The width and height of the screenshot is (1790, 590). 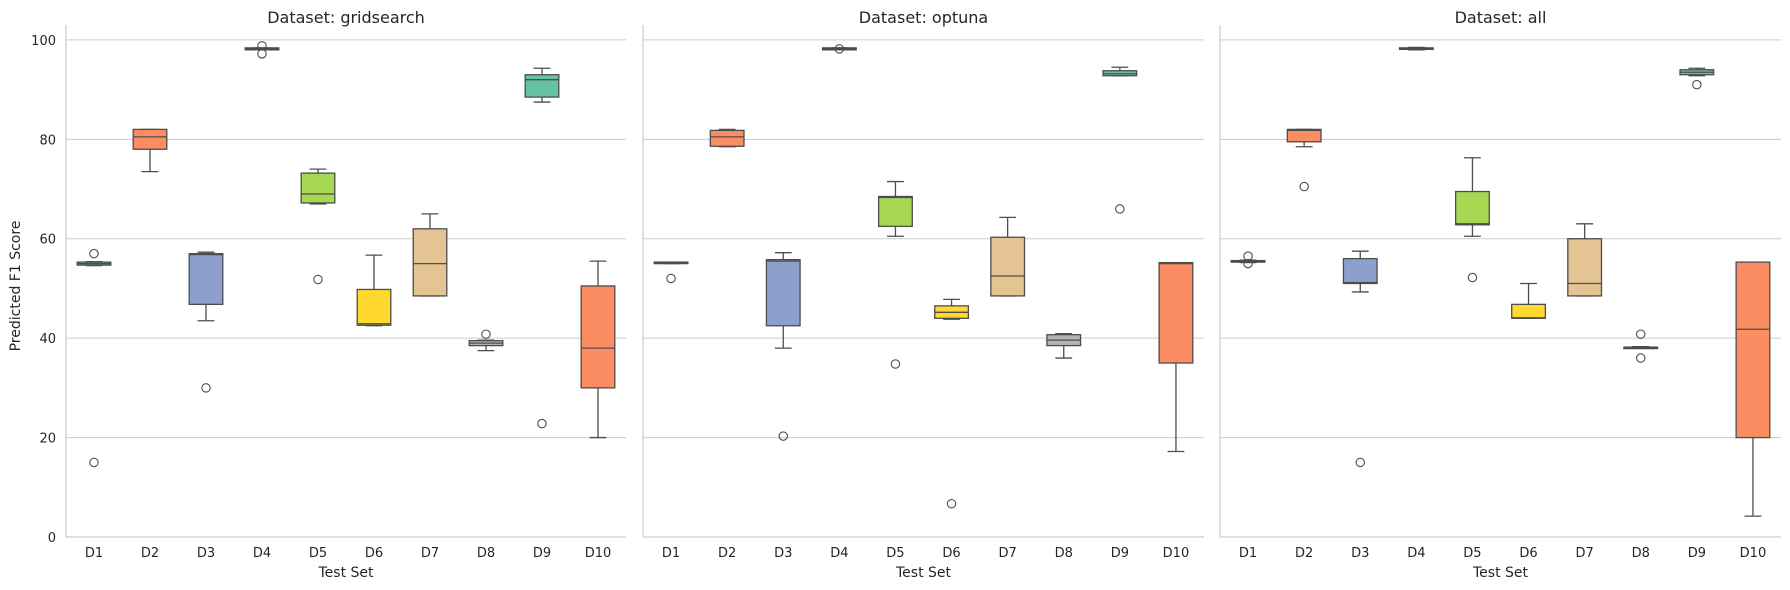 I want to click on y-tick-label: 80, so click(x=47, y=140).